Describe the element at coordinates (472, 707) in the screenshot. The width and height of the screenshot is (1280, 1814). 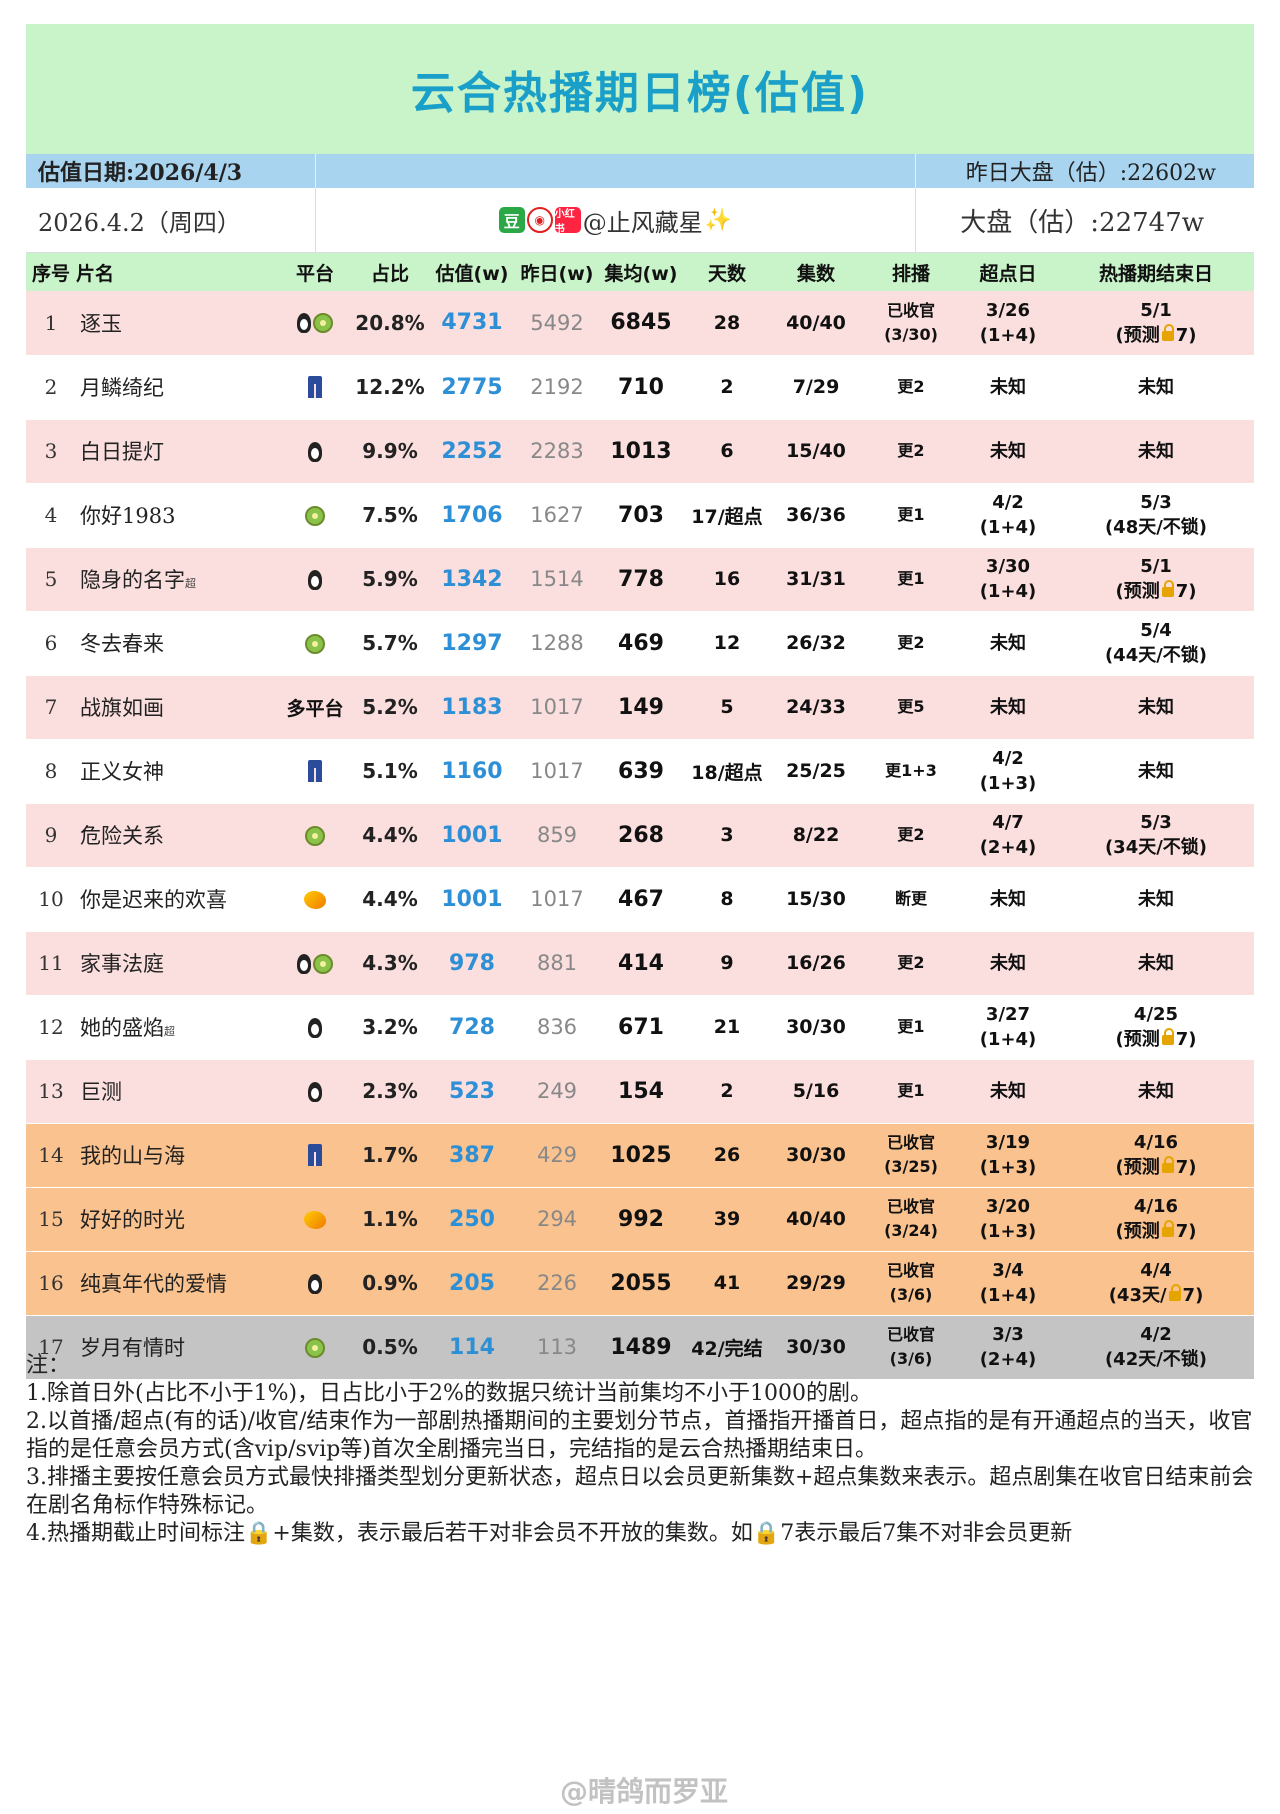
I see `value-cell: 1183` at that location.